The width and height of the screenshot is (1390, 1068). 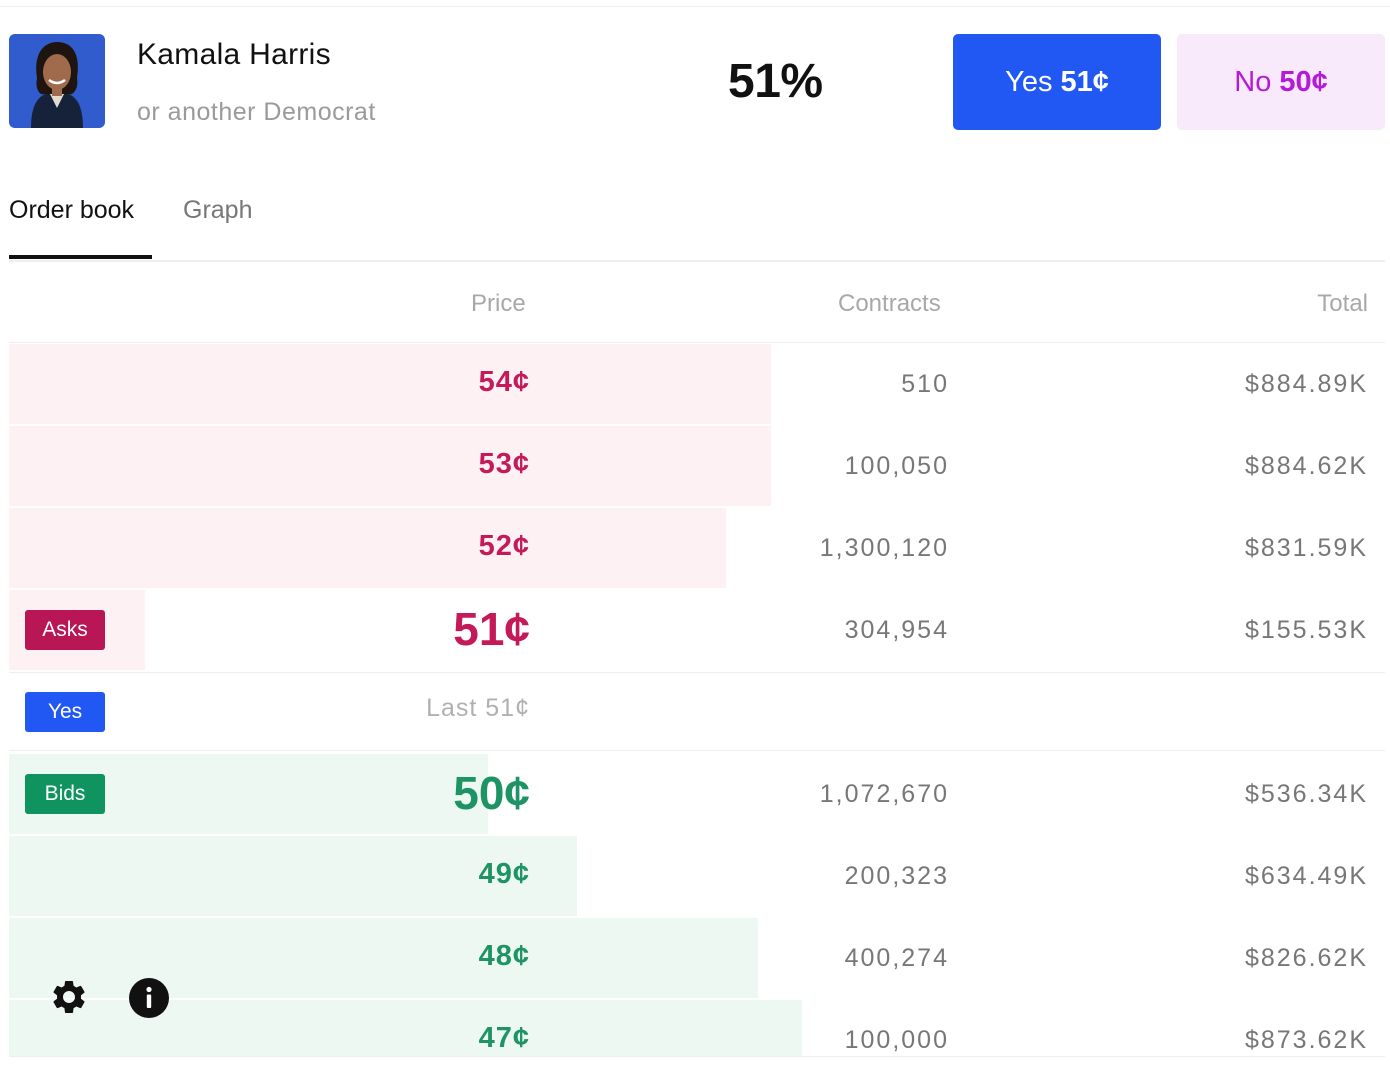 I want to click on best-ask-price: 51¢, so click(x=491, y=629).